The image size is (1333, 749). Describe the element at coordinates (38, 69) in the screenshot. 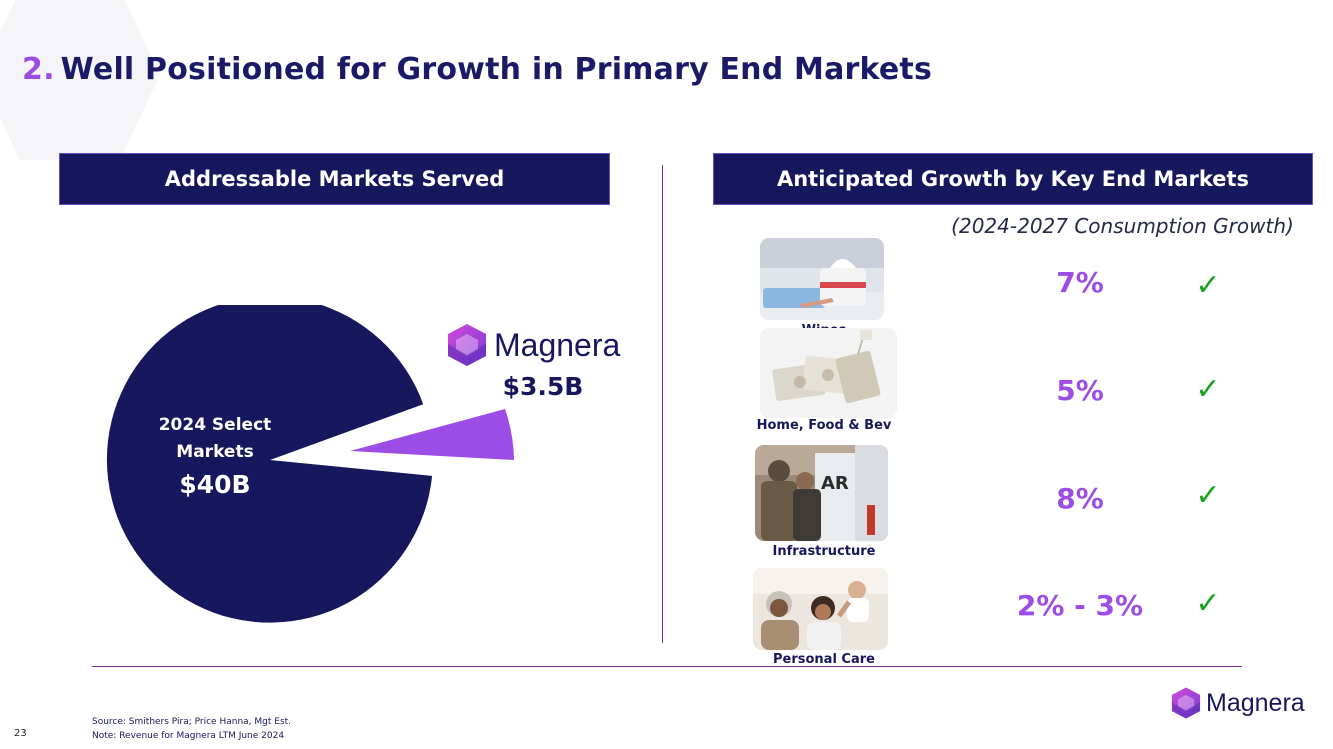

I see `slide-title-number: 2.` at that location.